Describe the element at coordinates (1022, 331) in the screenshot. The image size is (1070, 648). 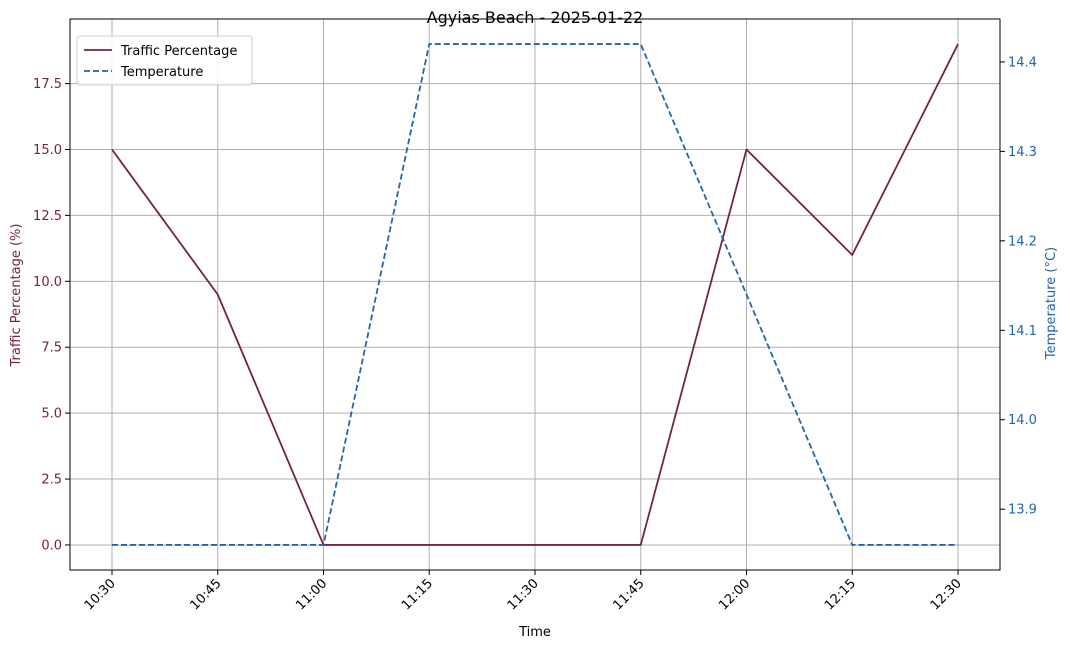
I see `right-y-tick-label: 14.1` at that location.